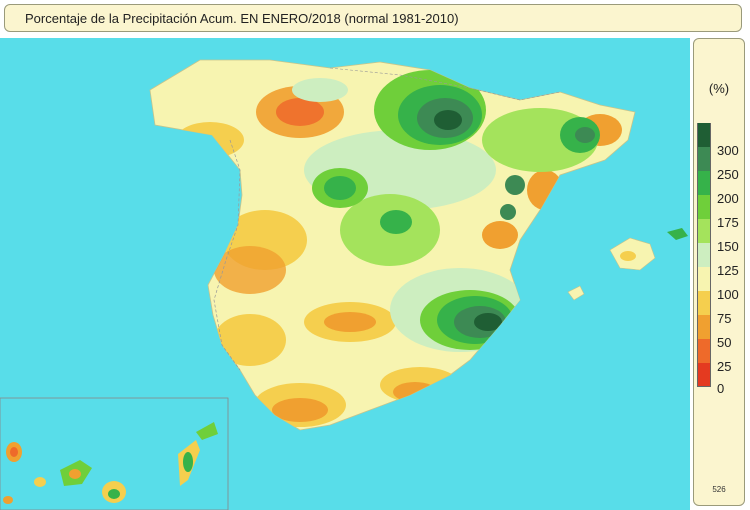 This screenshot has width=750, height=510. Describe the element at coordinates (627, 264) in the screenshot. I see `balearic-islands` at that location.